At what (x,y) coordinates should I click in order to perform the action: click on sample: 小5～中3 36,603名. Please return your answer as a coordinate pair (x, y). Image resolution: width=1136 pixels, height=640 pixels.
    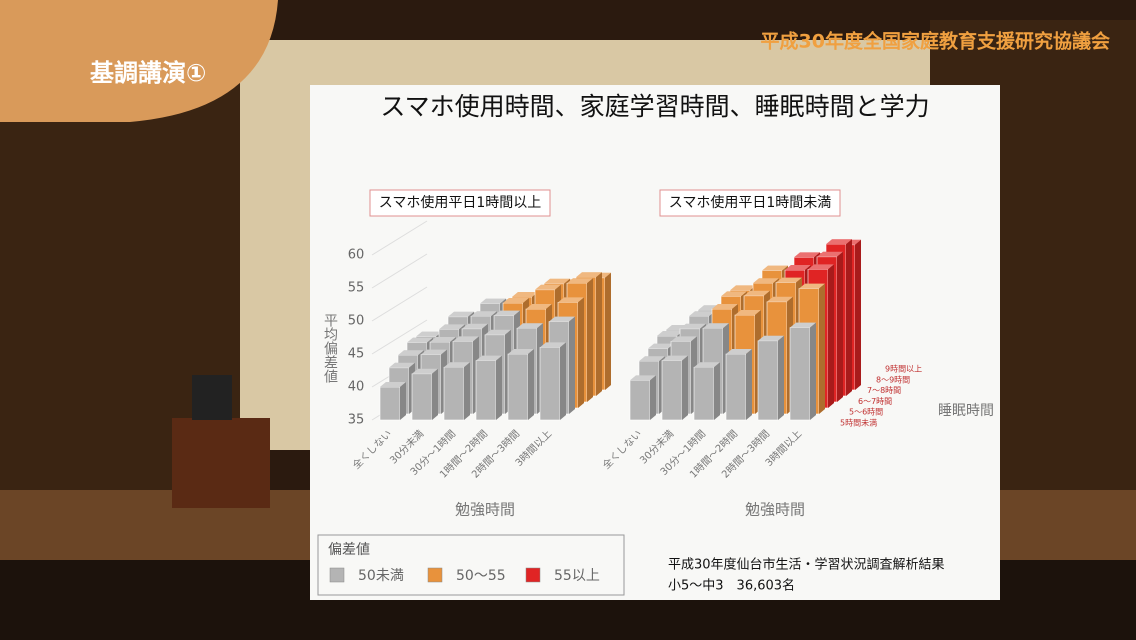
    Looking at the image, I should click on (731, 586).